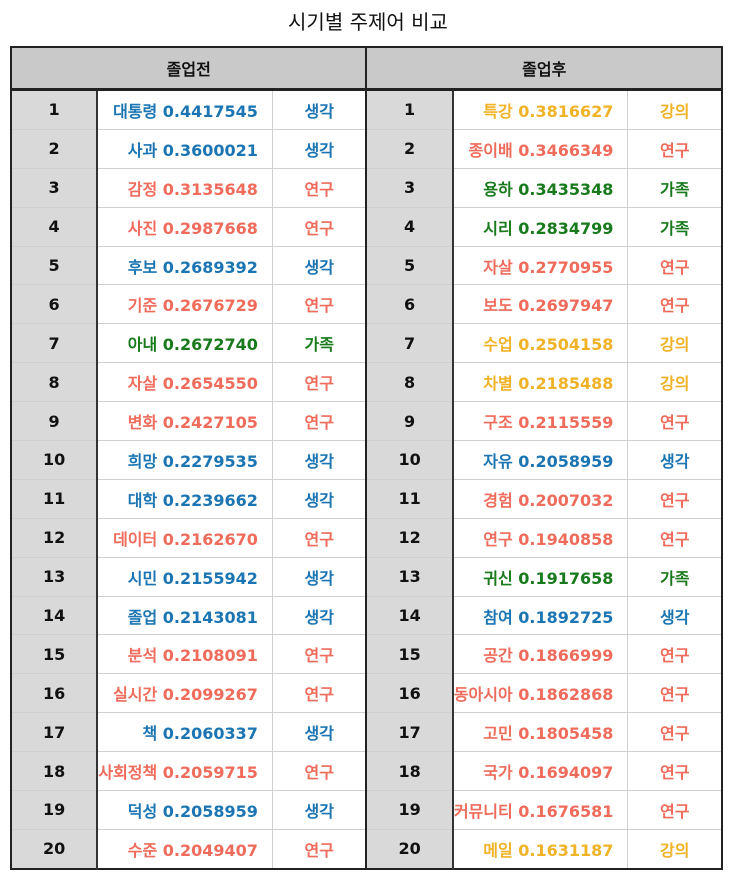 The image size is (736, 885). Describe the element at coordinates (540, 616) in the screenshot. I see `after-keyword-cell: 참여 0.1892725` at that location.